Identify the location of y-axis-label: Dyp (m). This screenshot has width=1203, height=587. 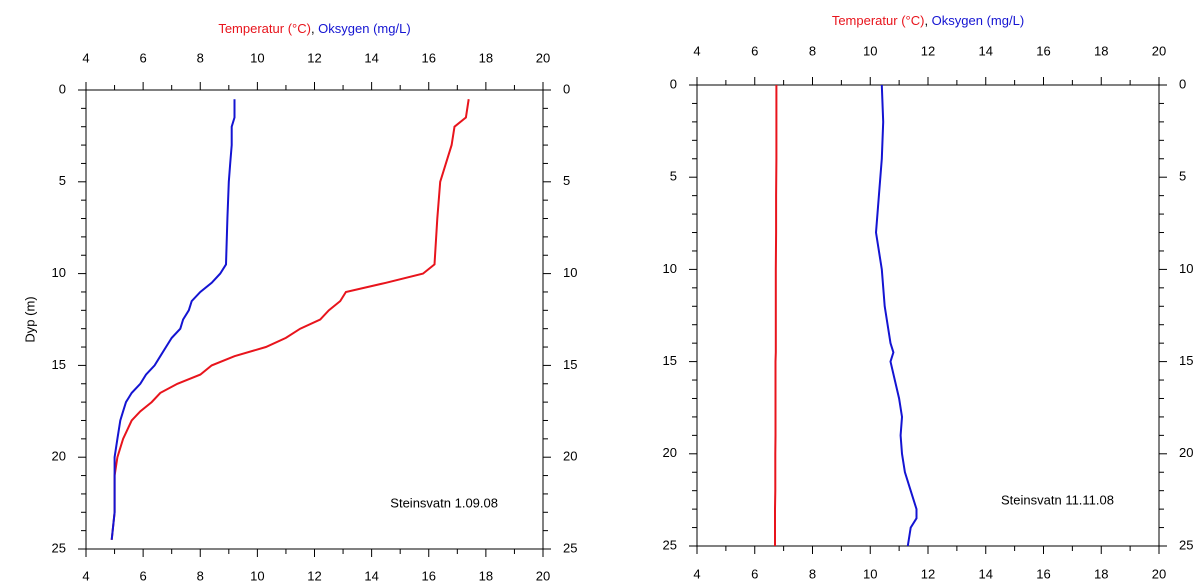
(29, 319).